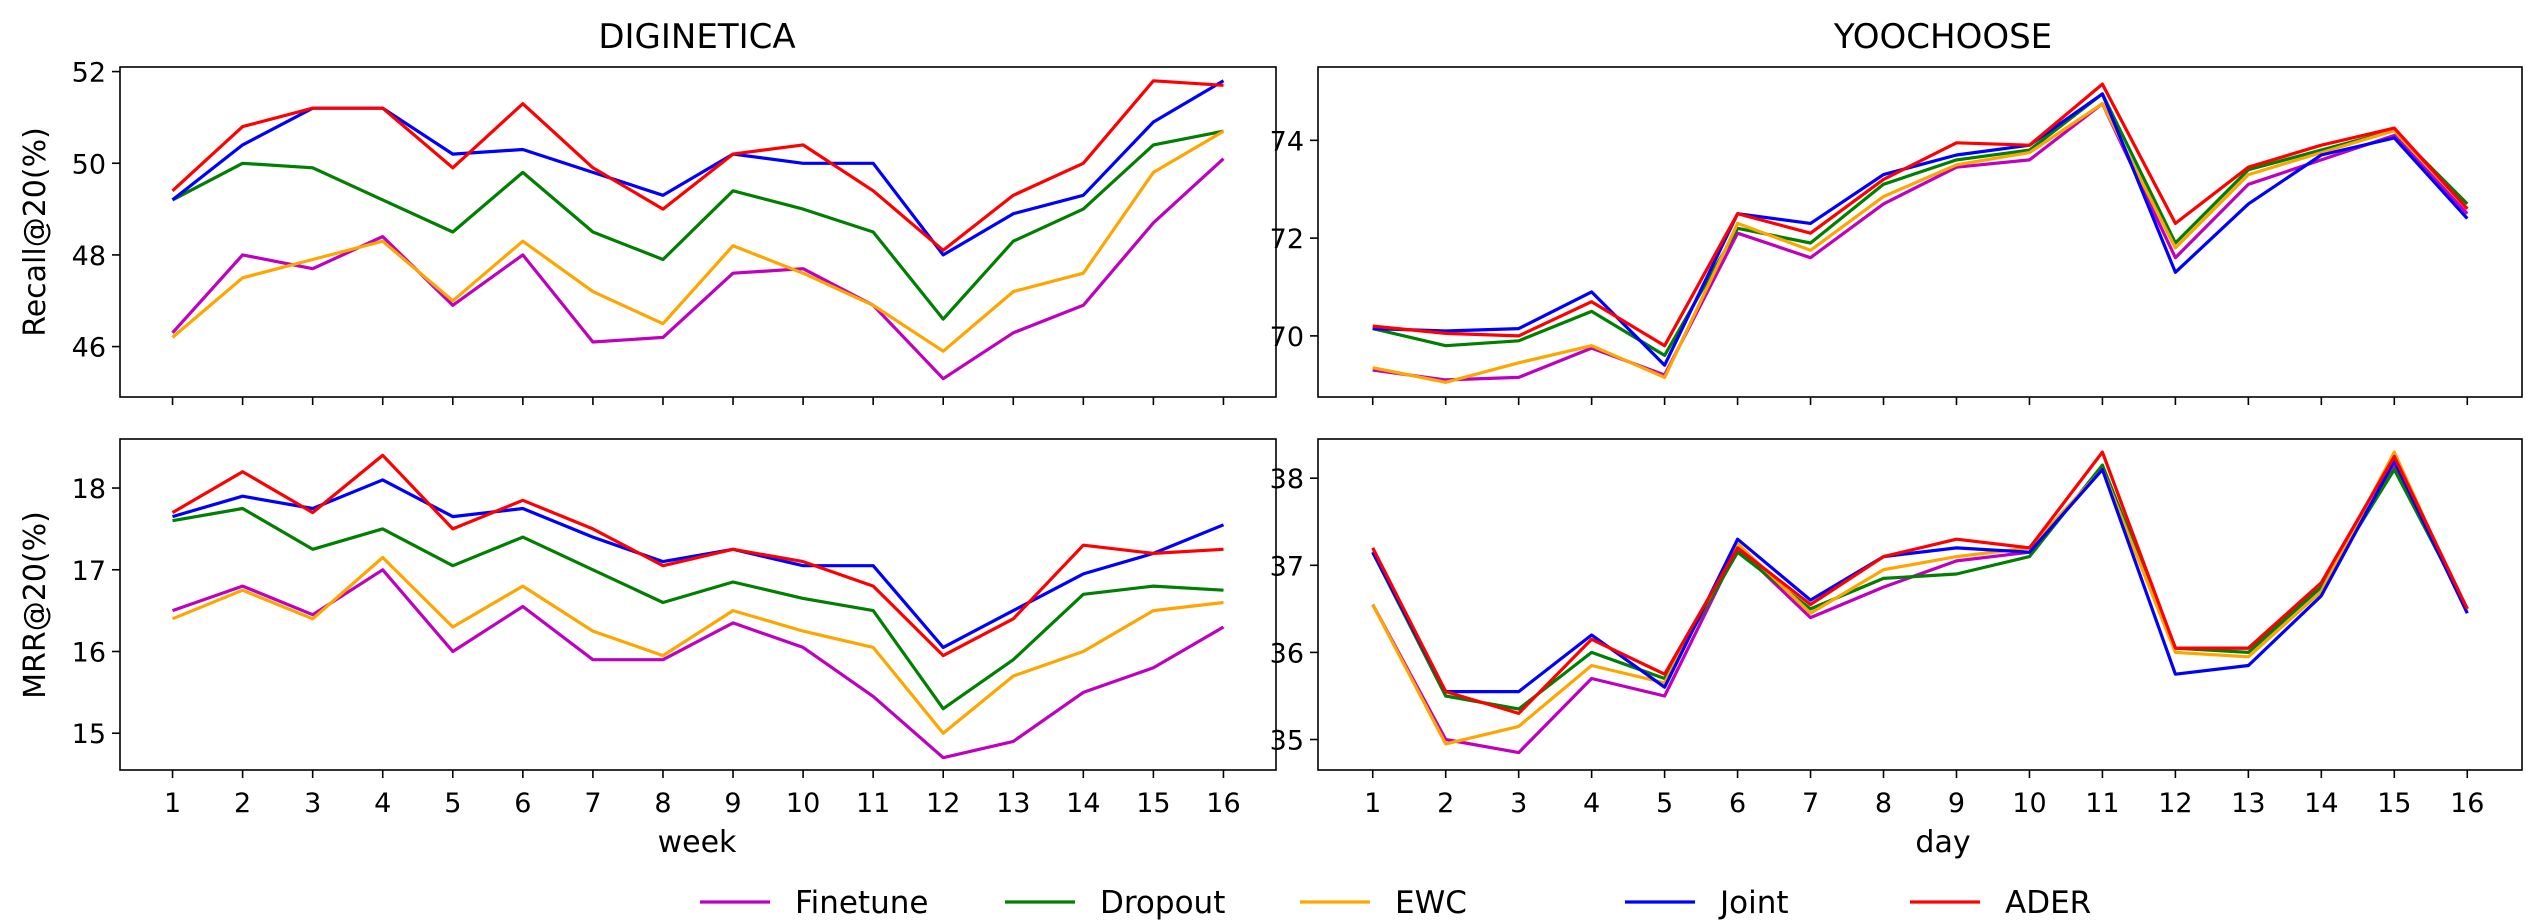 The width and height of the screenshot is (2542, 923). What do you see at coordinates (89, 348) in the screenshot?
I see `y-tick-label: 46` at bounding box center [89, 348].